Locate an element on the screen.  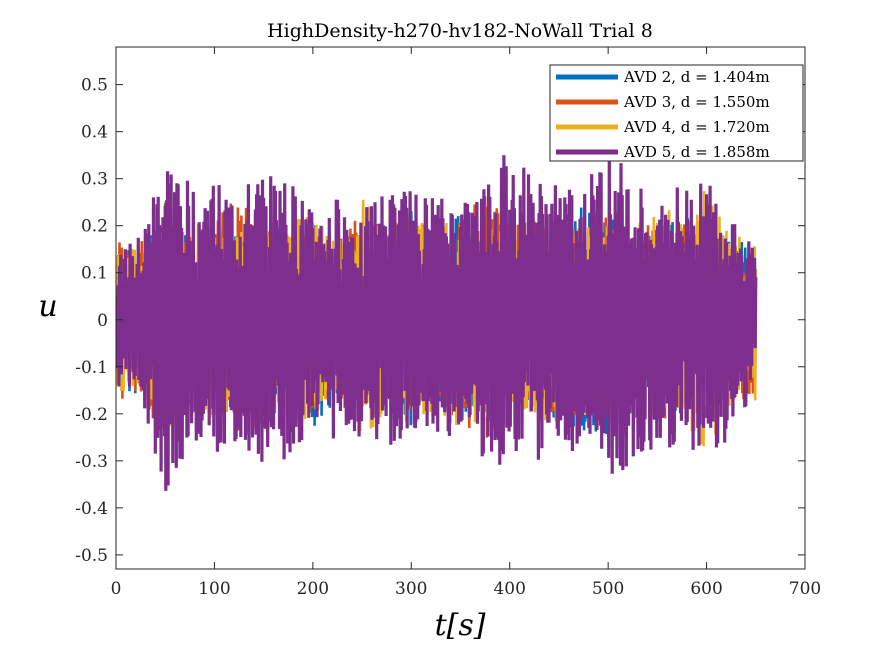
y-tick-label: 0.3 is located at coordinates (94, 180).